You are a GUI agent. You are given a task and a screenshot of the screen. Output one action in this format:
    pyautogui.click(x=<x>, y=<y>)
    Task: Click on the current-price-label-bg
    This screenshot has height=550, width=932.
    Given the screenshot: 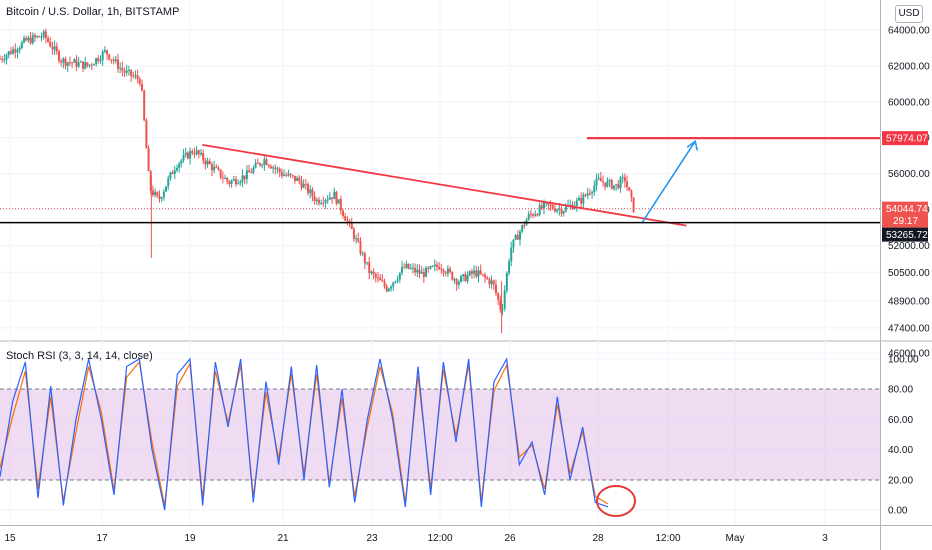 What is the action you would take?
    pyautogui.click(x=905, y=214)
    